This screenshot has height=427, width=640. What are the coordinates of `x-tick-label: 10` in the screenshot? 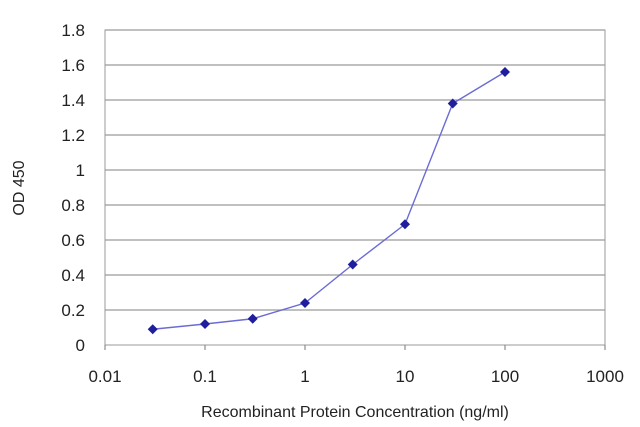 It's located at (405, 376).